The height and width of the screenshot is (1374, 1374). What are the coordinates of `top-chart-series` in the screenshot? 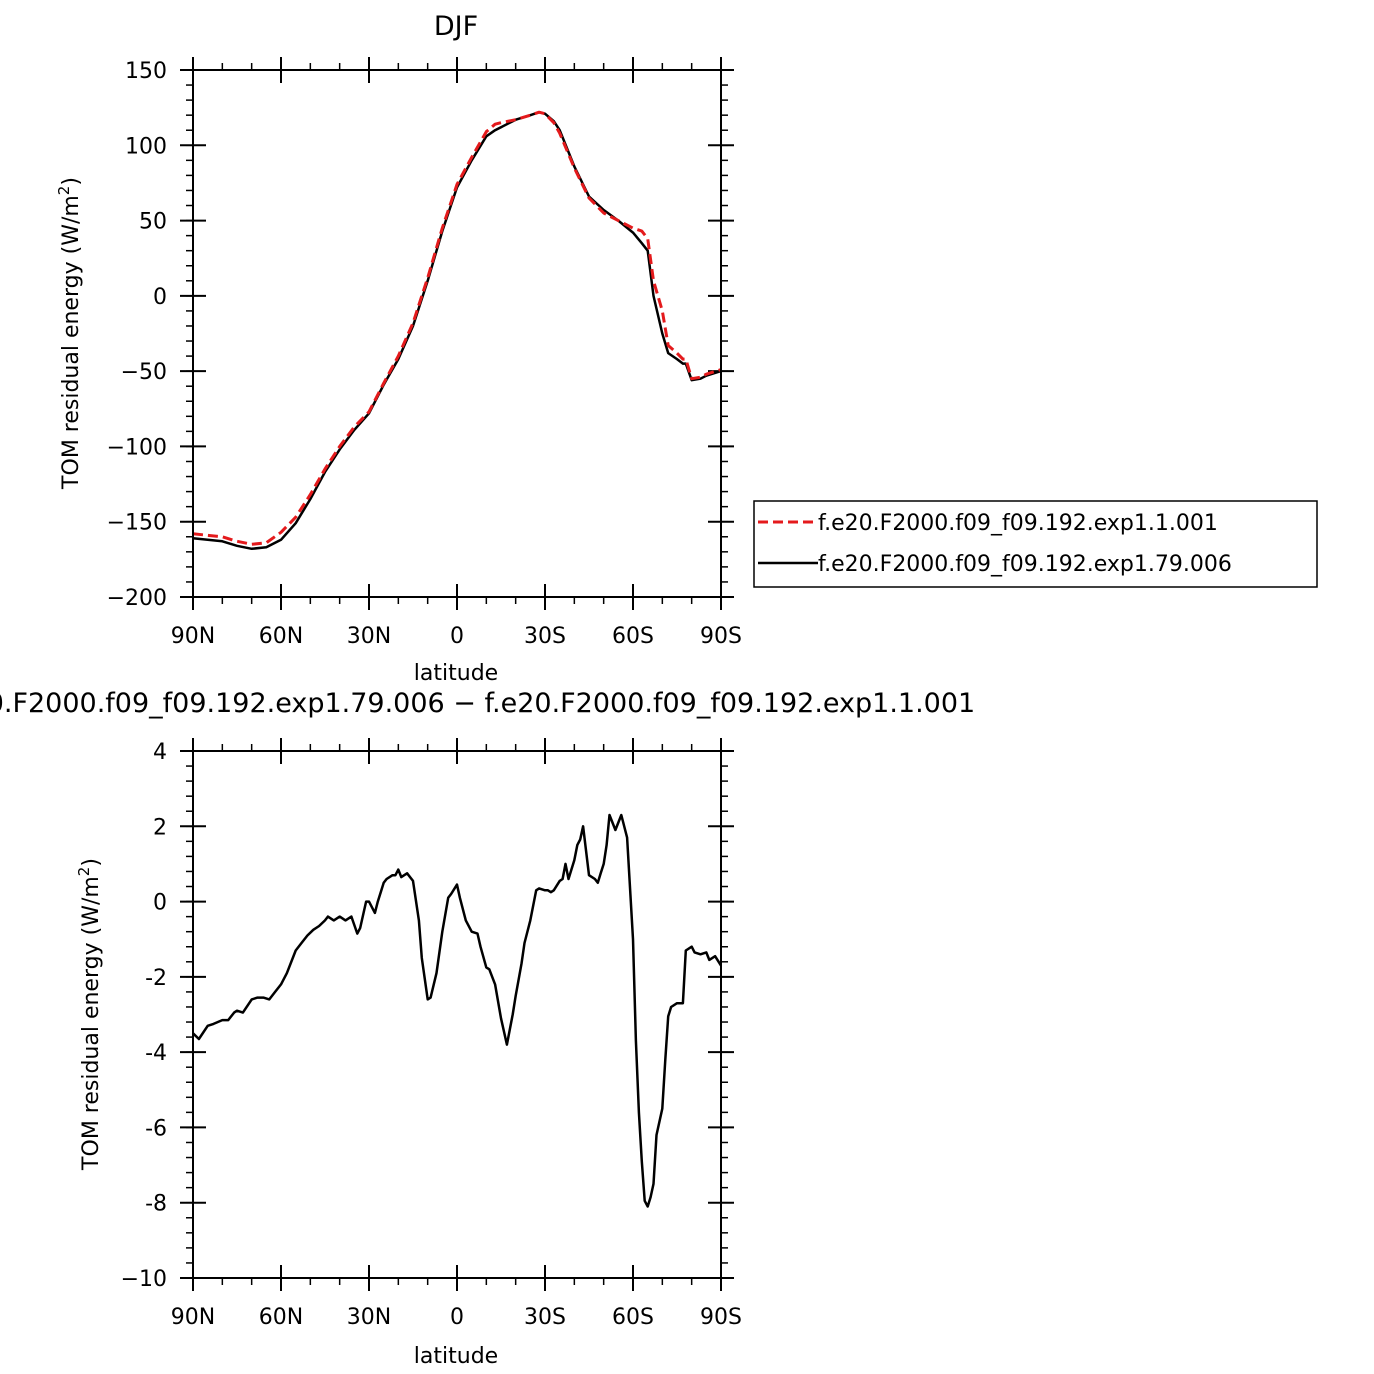 It's located at (457, 330).